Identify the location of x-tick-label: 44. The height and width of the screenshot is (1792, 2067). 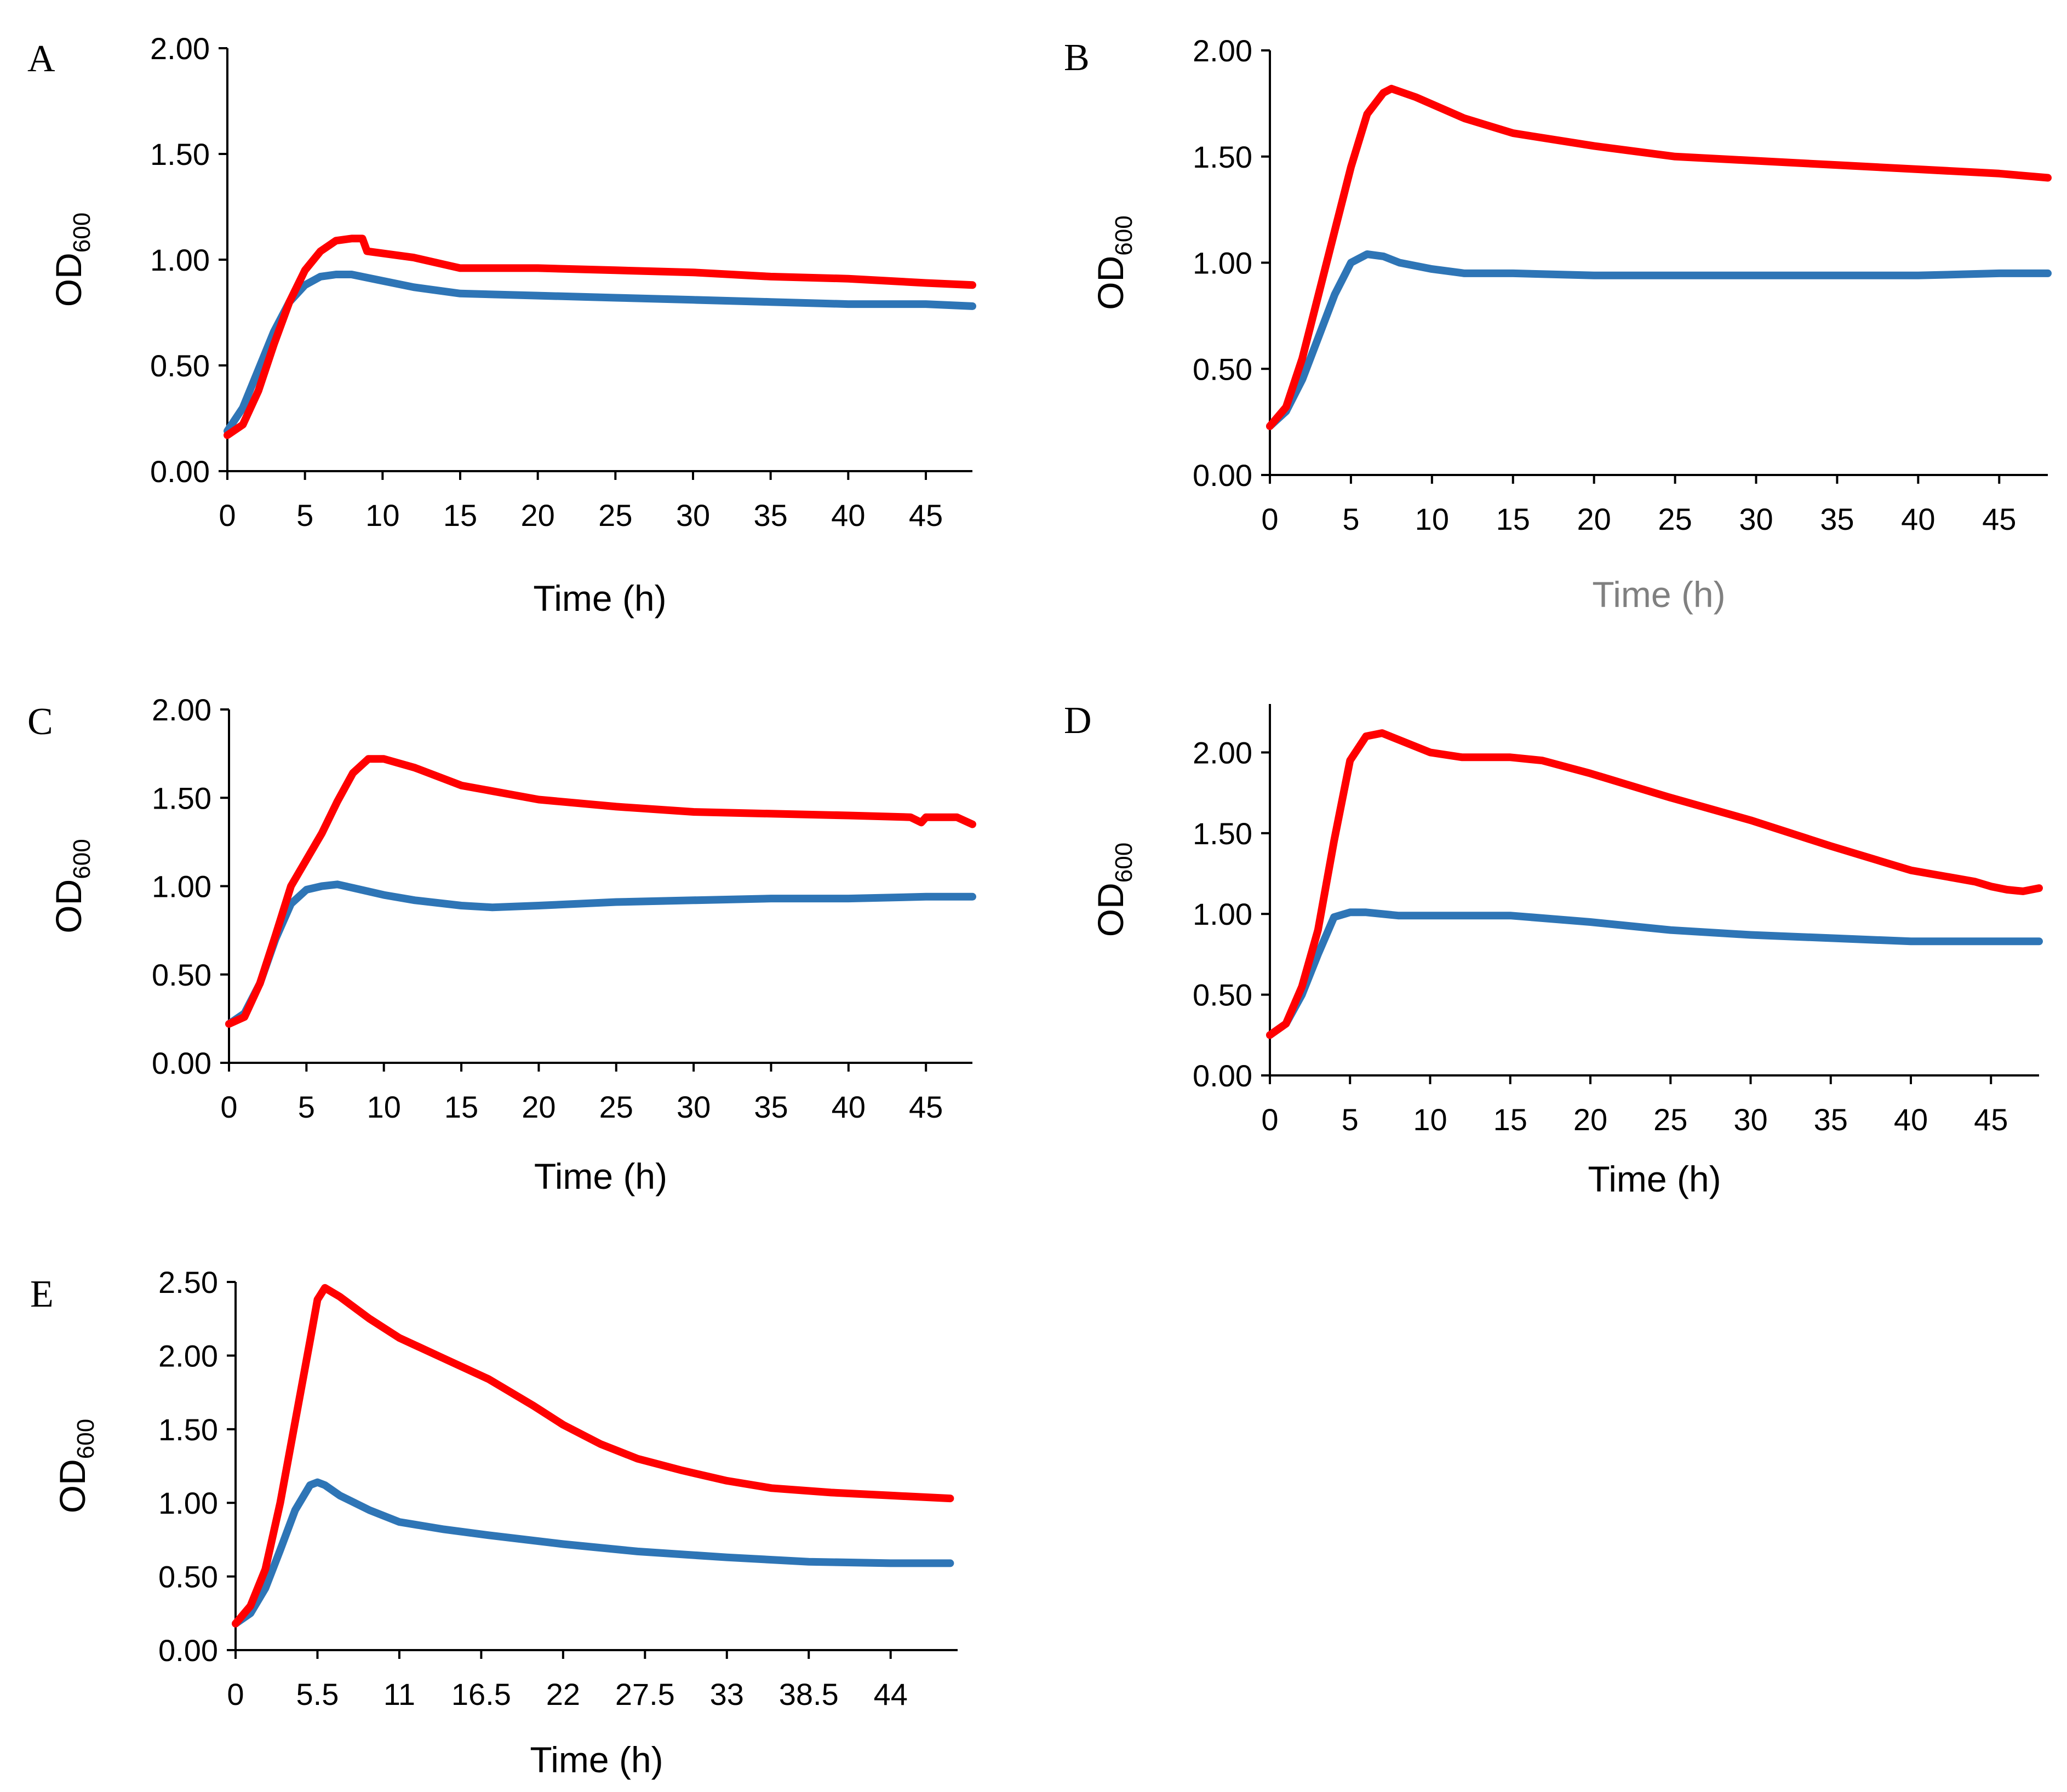
(891, 1694).